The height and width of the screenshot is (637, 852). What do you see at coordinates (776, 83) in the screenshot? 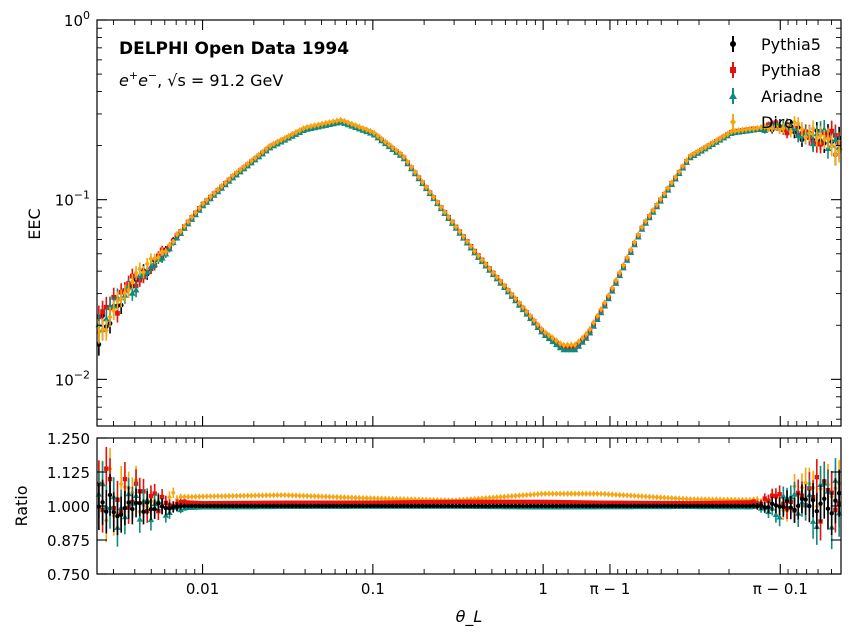
I see `legend: Pythia5 Pythia8 Ariadne Dire` at bounding box center [776, 83].